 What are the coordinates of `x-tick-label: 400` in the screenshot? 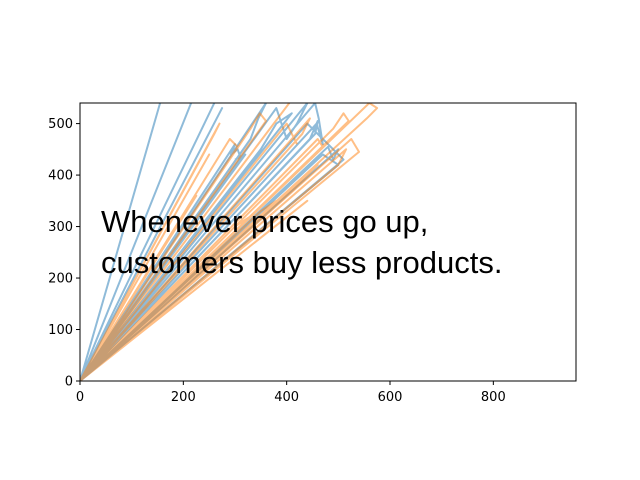 It's located at (286, 397).